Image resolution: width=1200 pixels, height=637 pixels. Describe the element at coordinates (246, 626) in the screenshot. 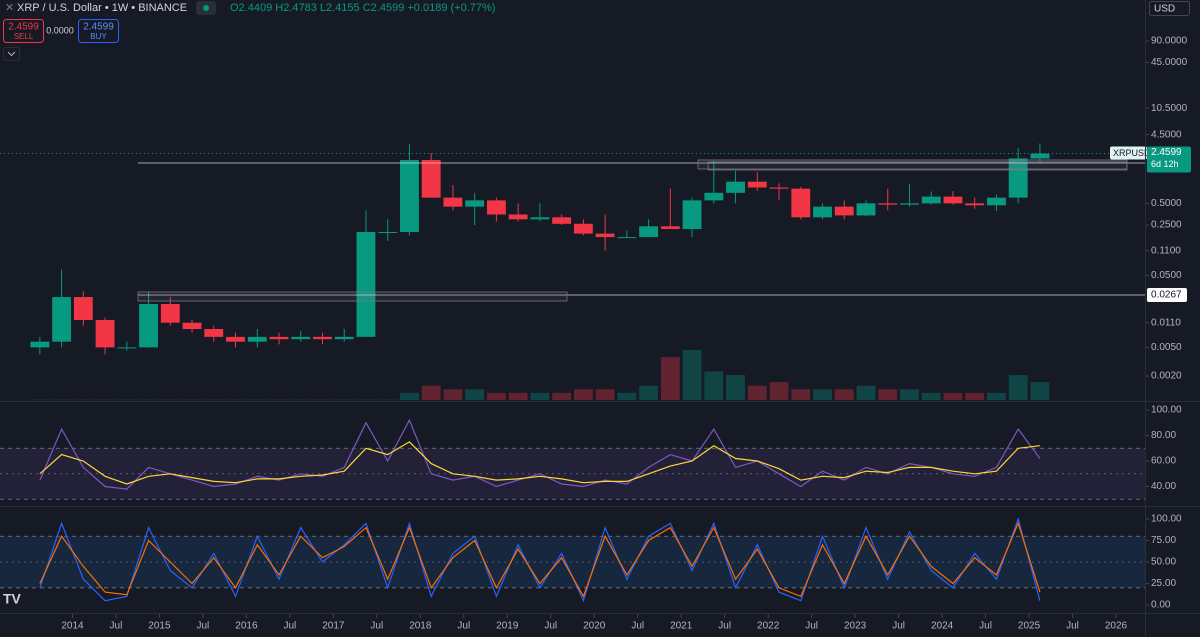

I see `x-tick-label: 2016` at that location.